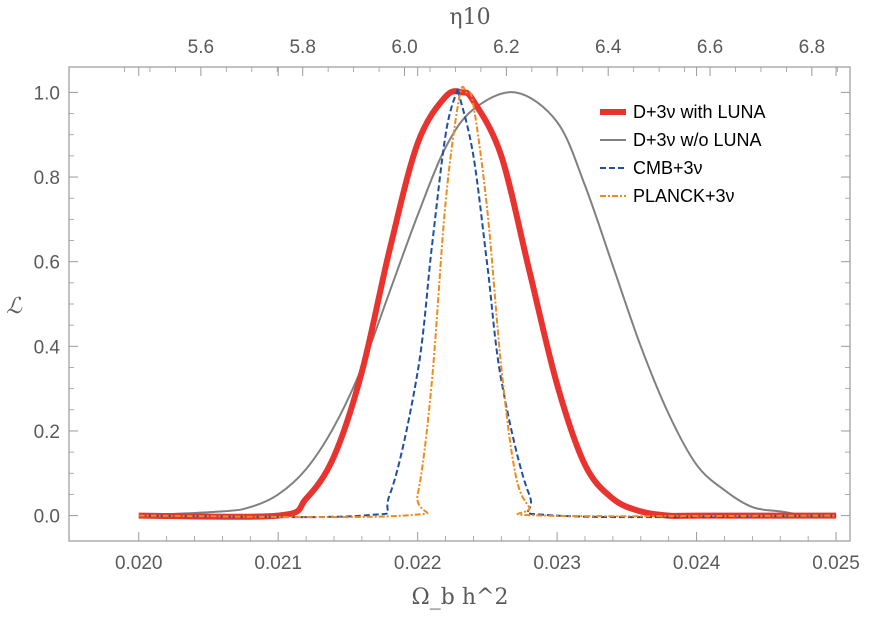 This screenshot has height=619, width=871. Describe the element at coordinates (47, 178) in the screenshot. I see `y-tick-label: 0.8` at that location.